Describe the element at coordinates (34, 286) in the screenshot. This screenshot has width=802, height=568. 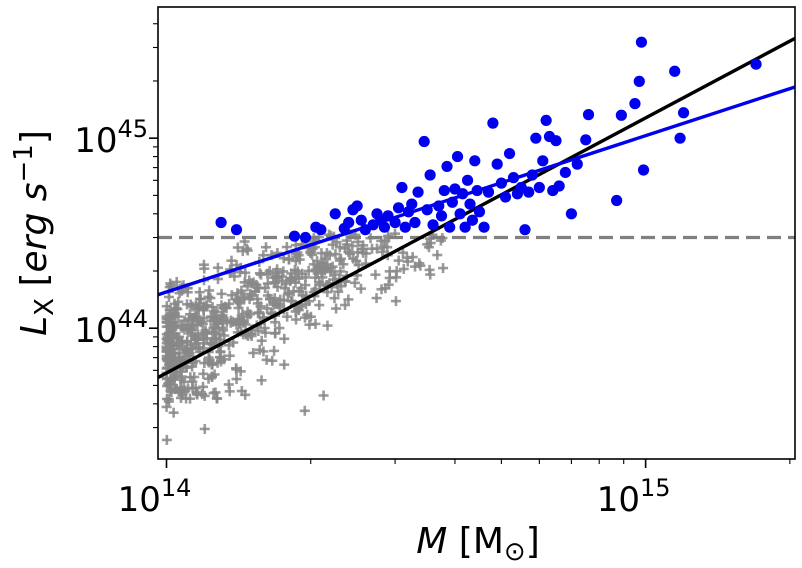
I see `y-axis-unit-open: [` at that location.